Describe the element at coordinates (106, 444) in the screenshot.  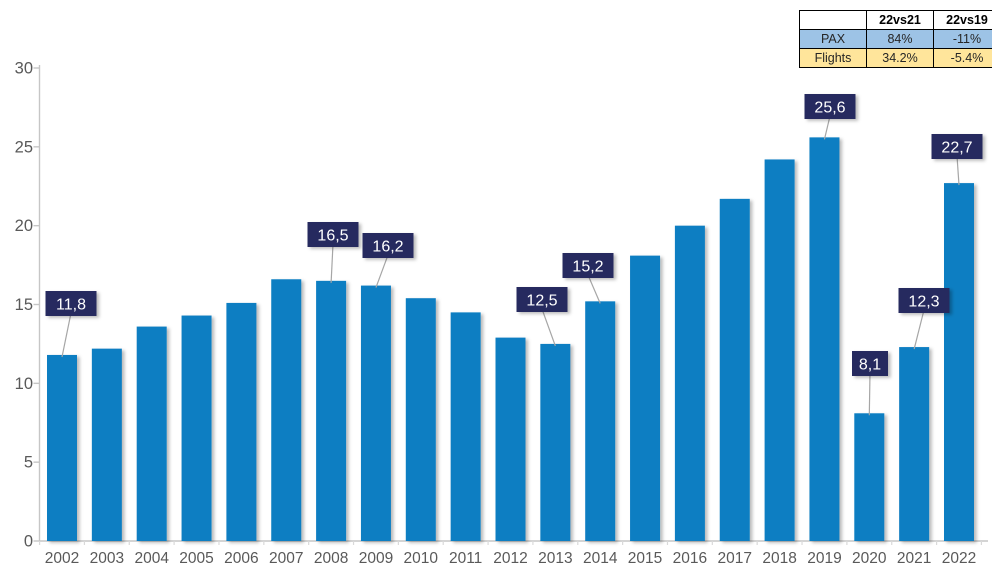
I see `bar-2003` at that location.